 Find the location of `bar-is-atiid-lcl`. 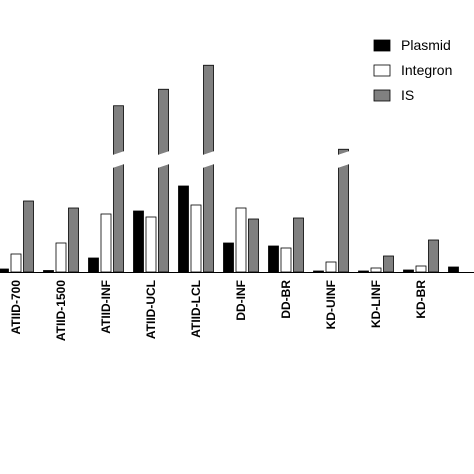

bar-is-atiid-lcl is located at coordinates (208, 168).